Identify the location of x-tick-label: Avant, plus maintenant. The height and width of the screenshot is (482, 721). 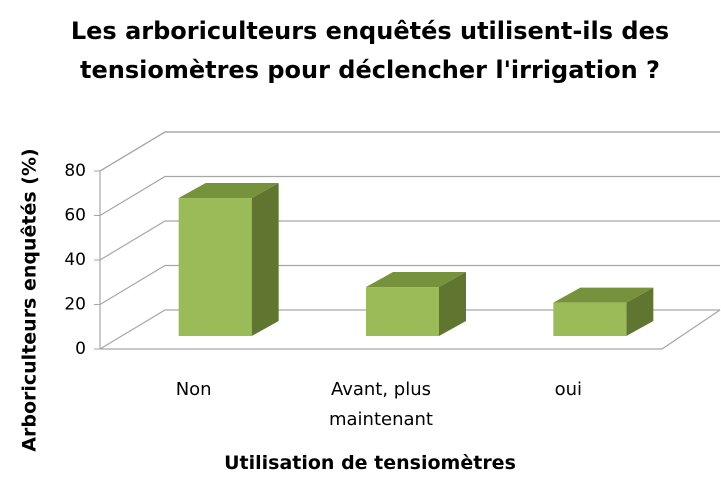
(380, 404).